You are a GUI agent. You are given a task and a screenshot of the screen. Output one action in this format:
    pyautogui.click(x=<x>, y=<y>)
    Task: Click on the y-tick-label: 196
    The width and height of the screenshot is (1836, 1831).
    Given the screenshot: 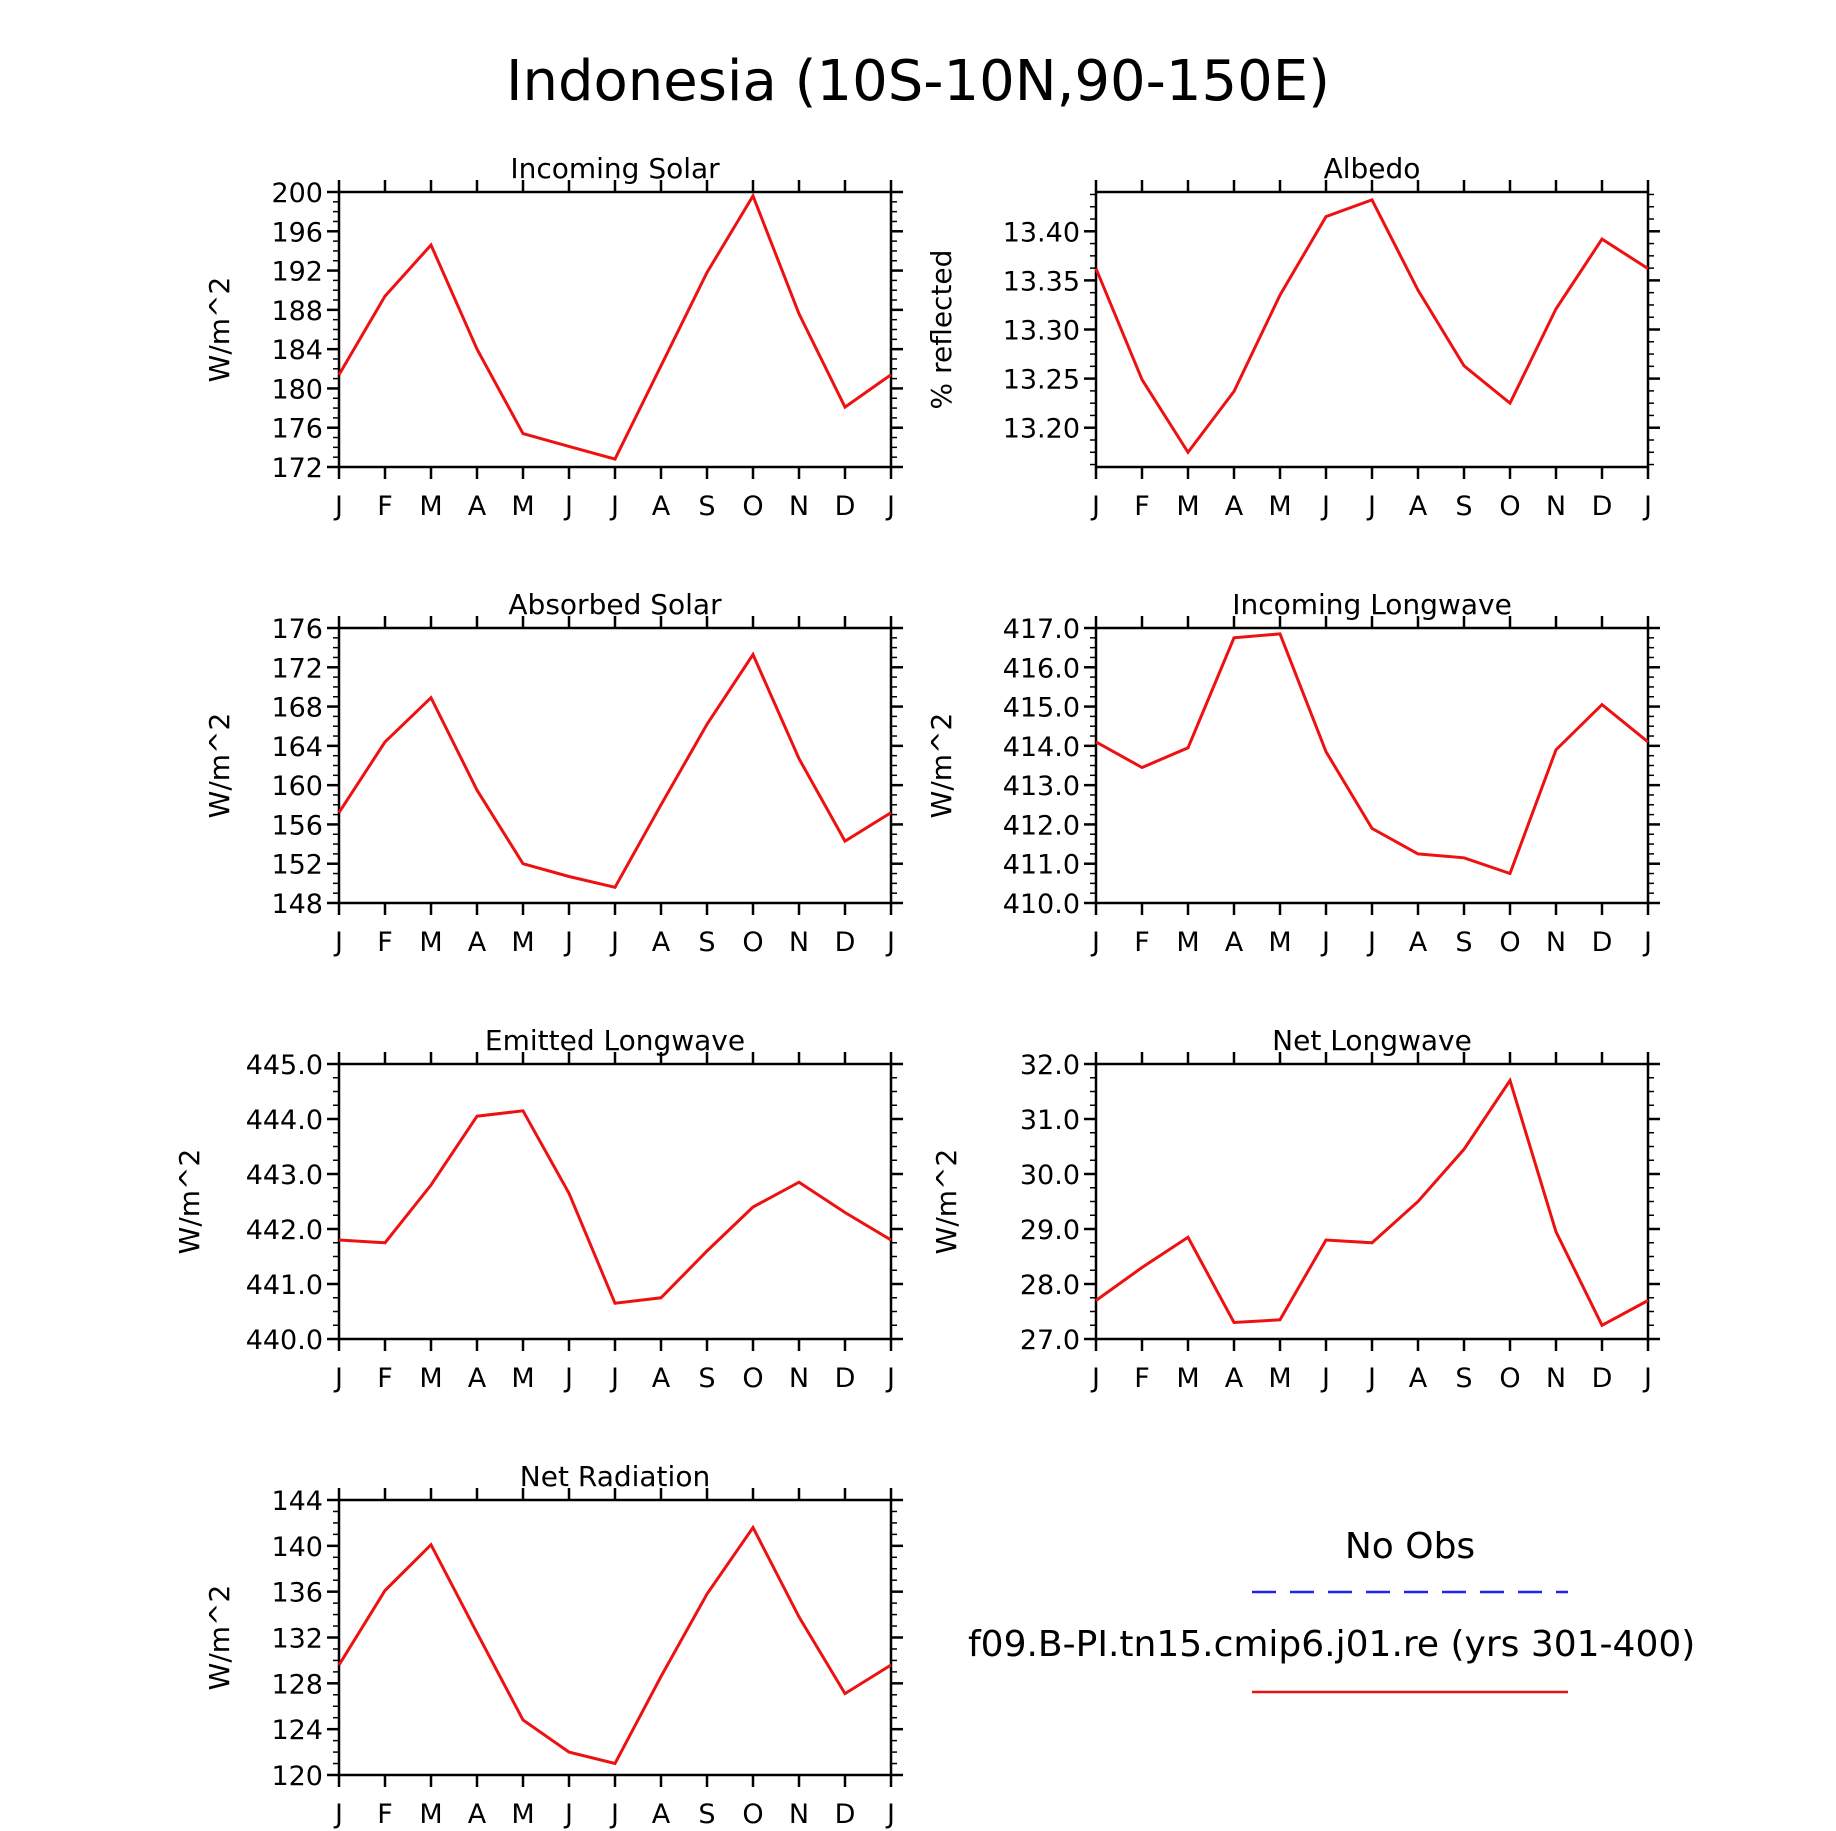 What is the action you would take?
    pyautogui.click(x=297, y=232)
    